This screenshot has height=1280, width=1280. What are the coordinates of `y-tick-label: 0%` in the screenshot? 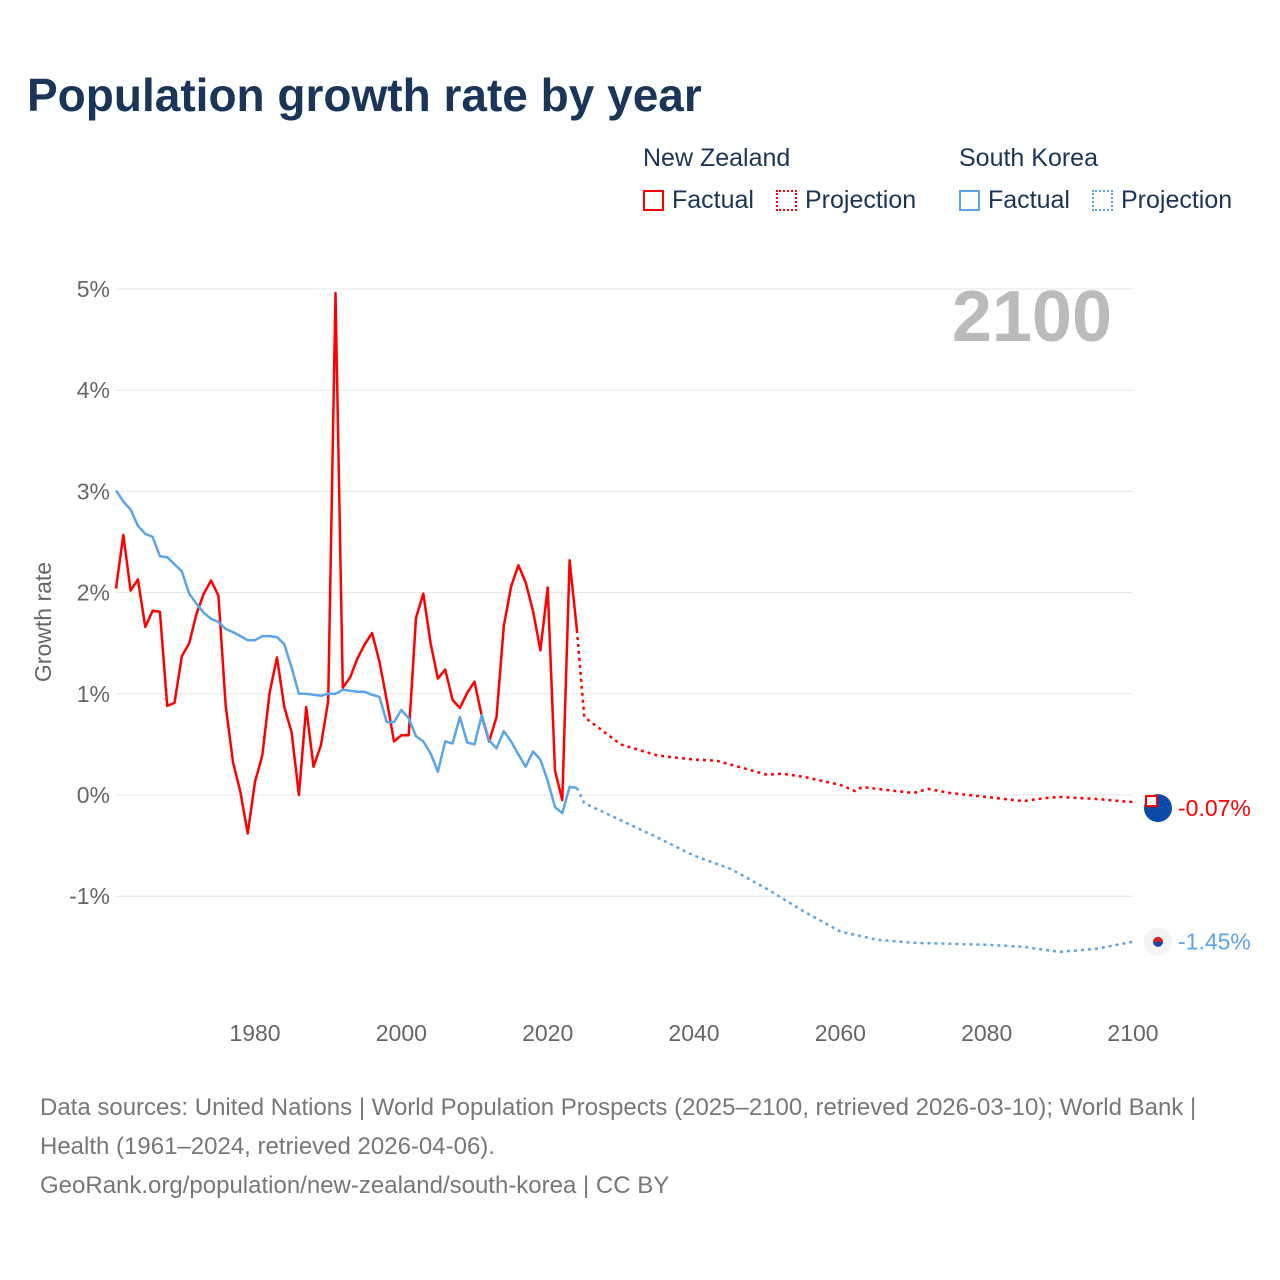 It's located at (93, 795).